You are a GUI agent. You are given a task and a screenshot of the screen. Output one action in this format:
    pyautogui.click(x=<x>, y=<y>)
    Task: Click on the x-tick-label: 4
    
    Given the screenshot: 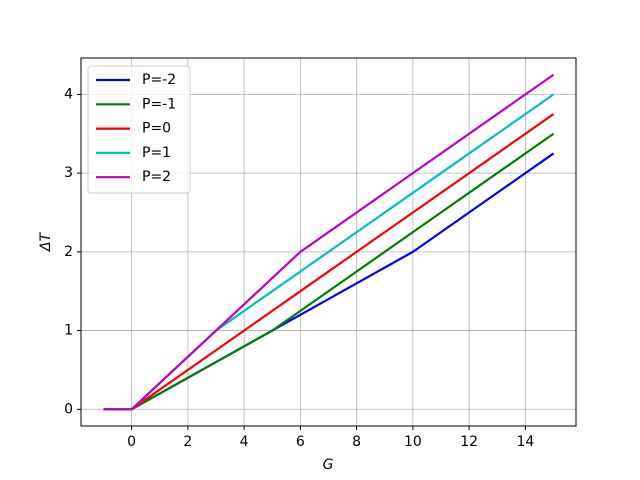 What is the action you would take?
    pyautogui.click(x=244, y=442)
    